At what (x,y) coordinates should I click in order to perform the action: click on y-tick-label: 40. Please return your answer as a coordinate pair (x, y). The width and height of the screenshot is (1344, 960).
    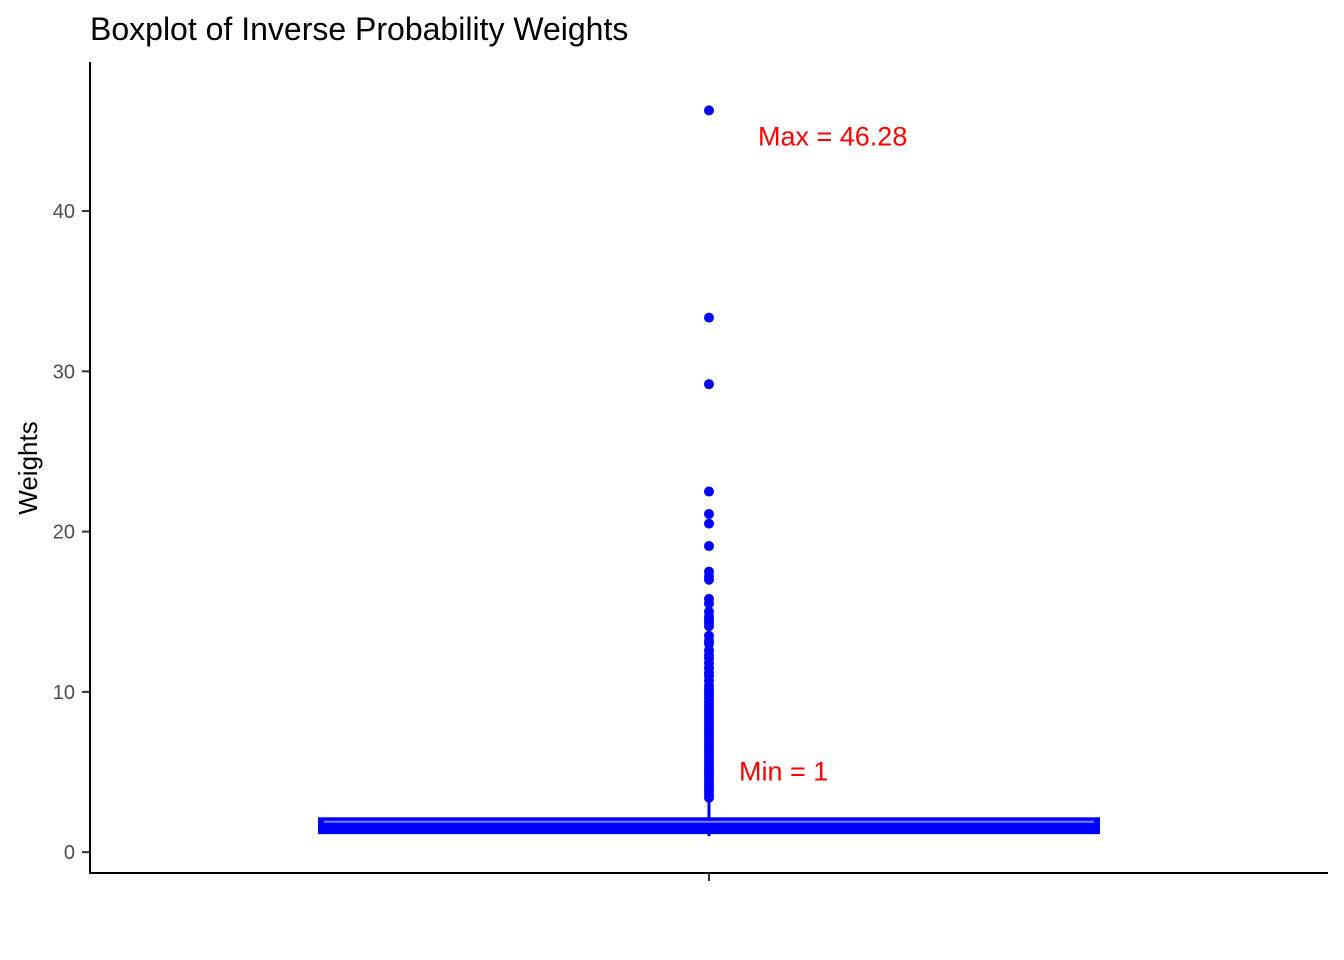
    Looking at the image, I should click on (64, 212).